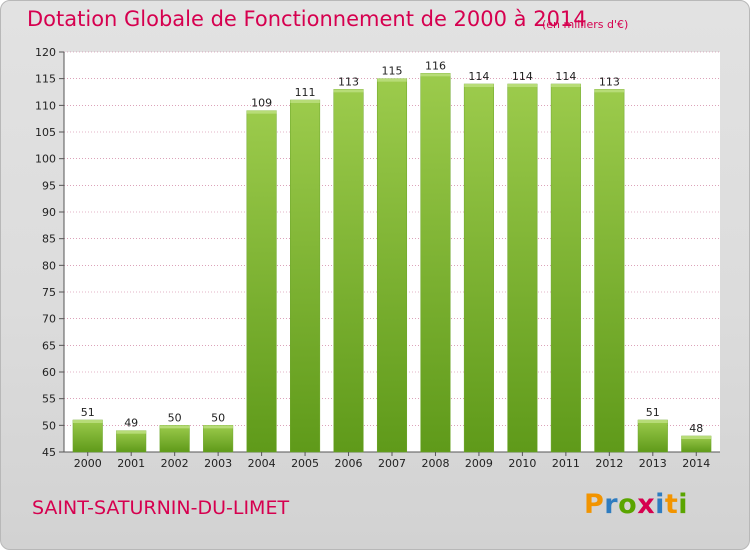 This screenshot has width=750, height=550. Describe the element at coordinates (131, 423) in the screenshot. I see `data-label: 49` at that location.